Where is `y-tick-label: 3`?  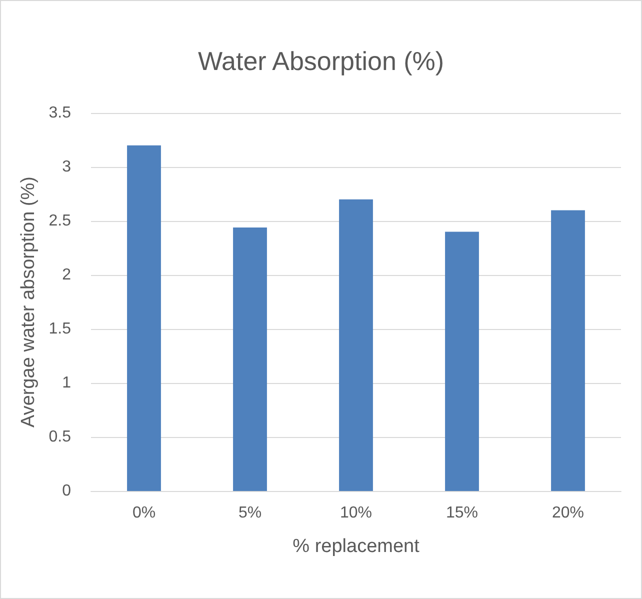 y-tick-label: 3 is located at coordinates (67, 167).